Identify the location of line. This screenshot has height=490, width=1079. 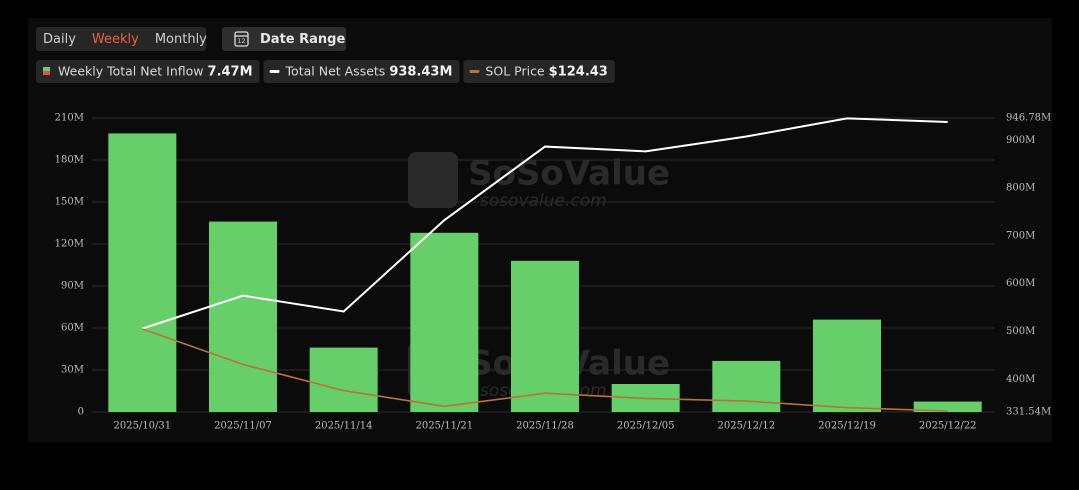
(545, 370).